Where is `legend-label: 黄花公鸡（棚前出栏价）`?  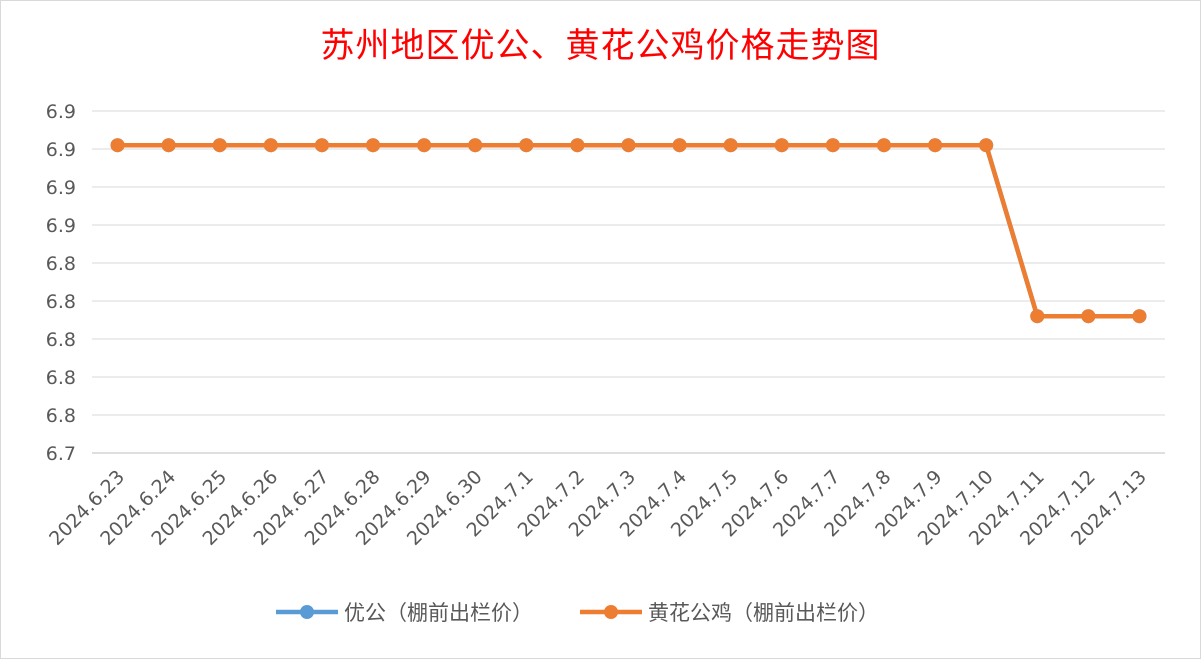
legend-label: 黄花公鸡（棚前出栏价） is located at coordinates (763, 613).